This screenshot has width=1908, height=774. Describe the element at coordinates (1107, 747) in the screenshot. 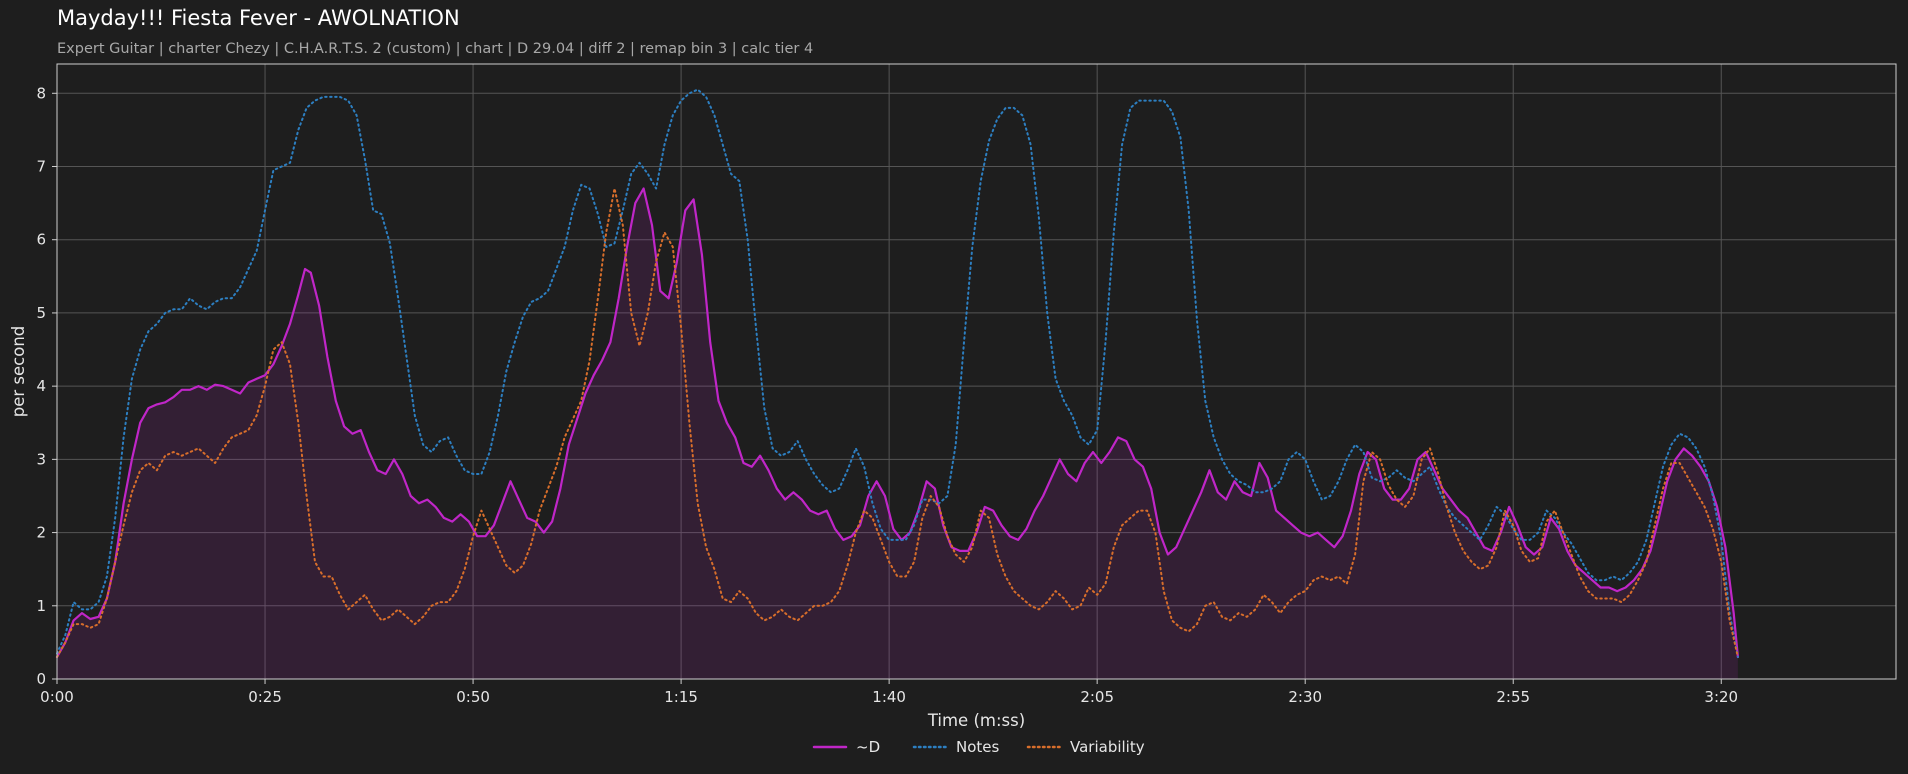

I see `legend-label: Variability` at that location.